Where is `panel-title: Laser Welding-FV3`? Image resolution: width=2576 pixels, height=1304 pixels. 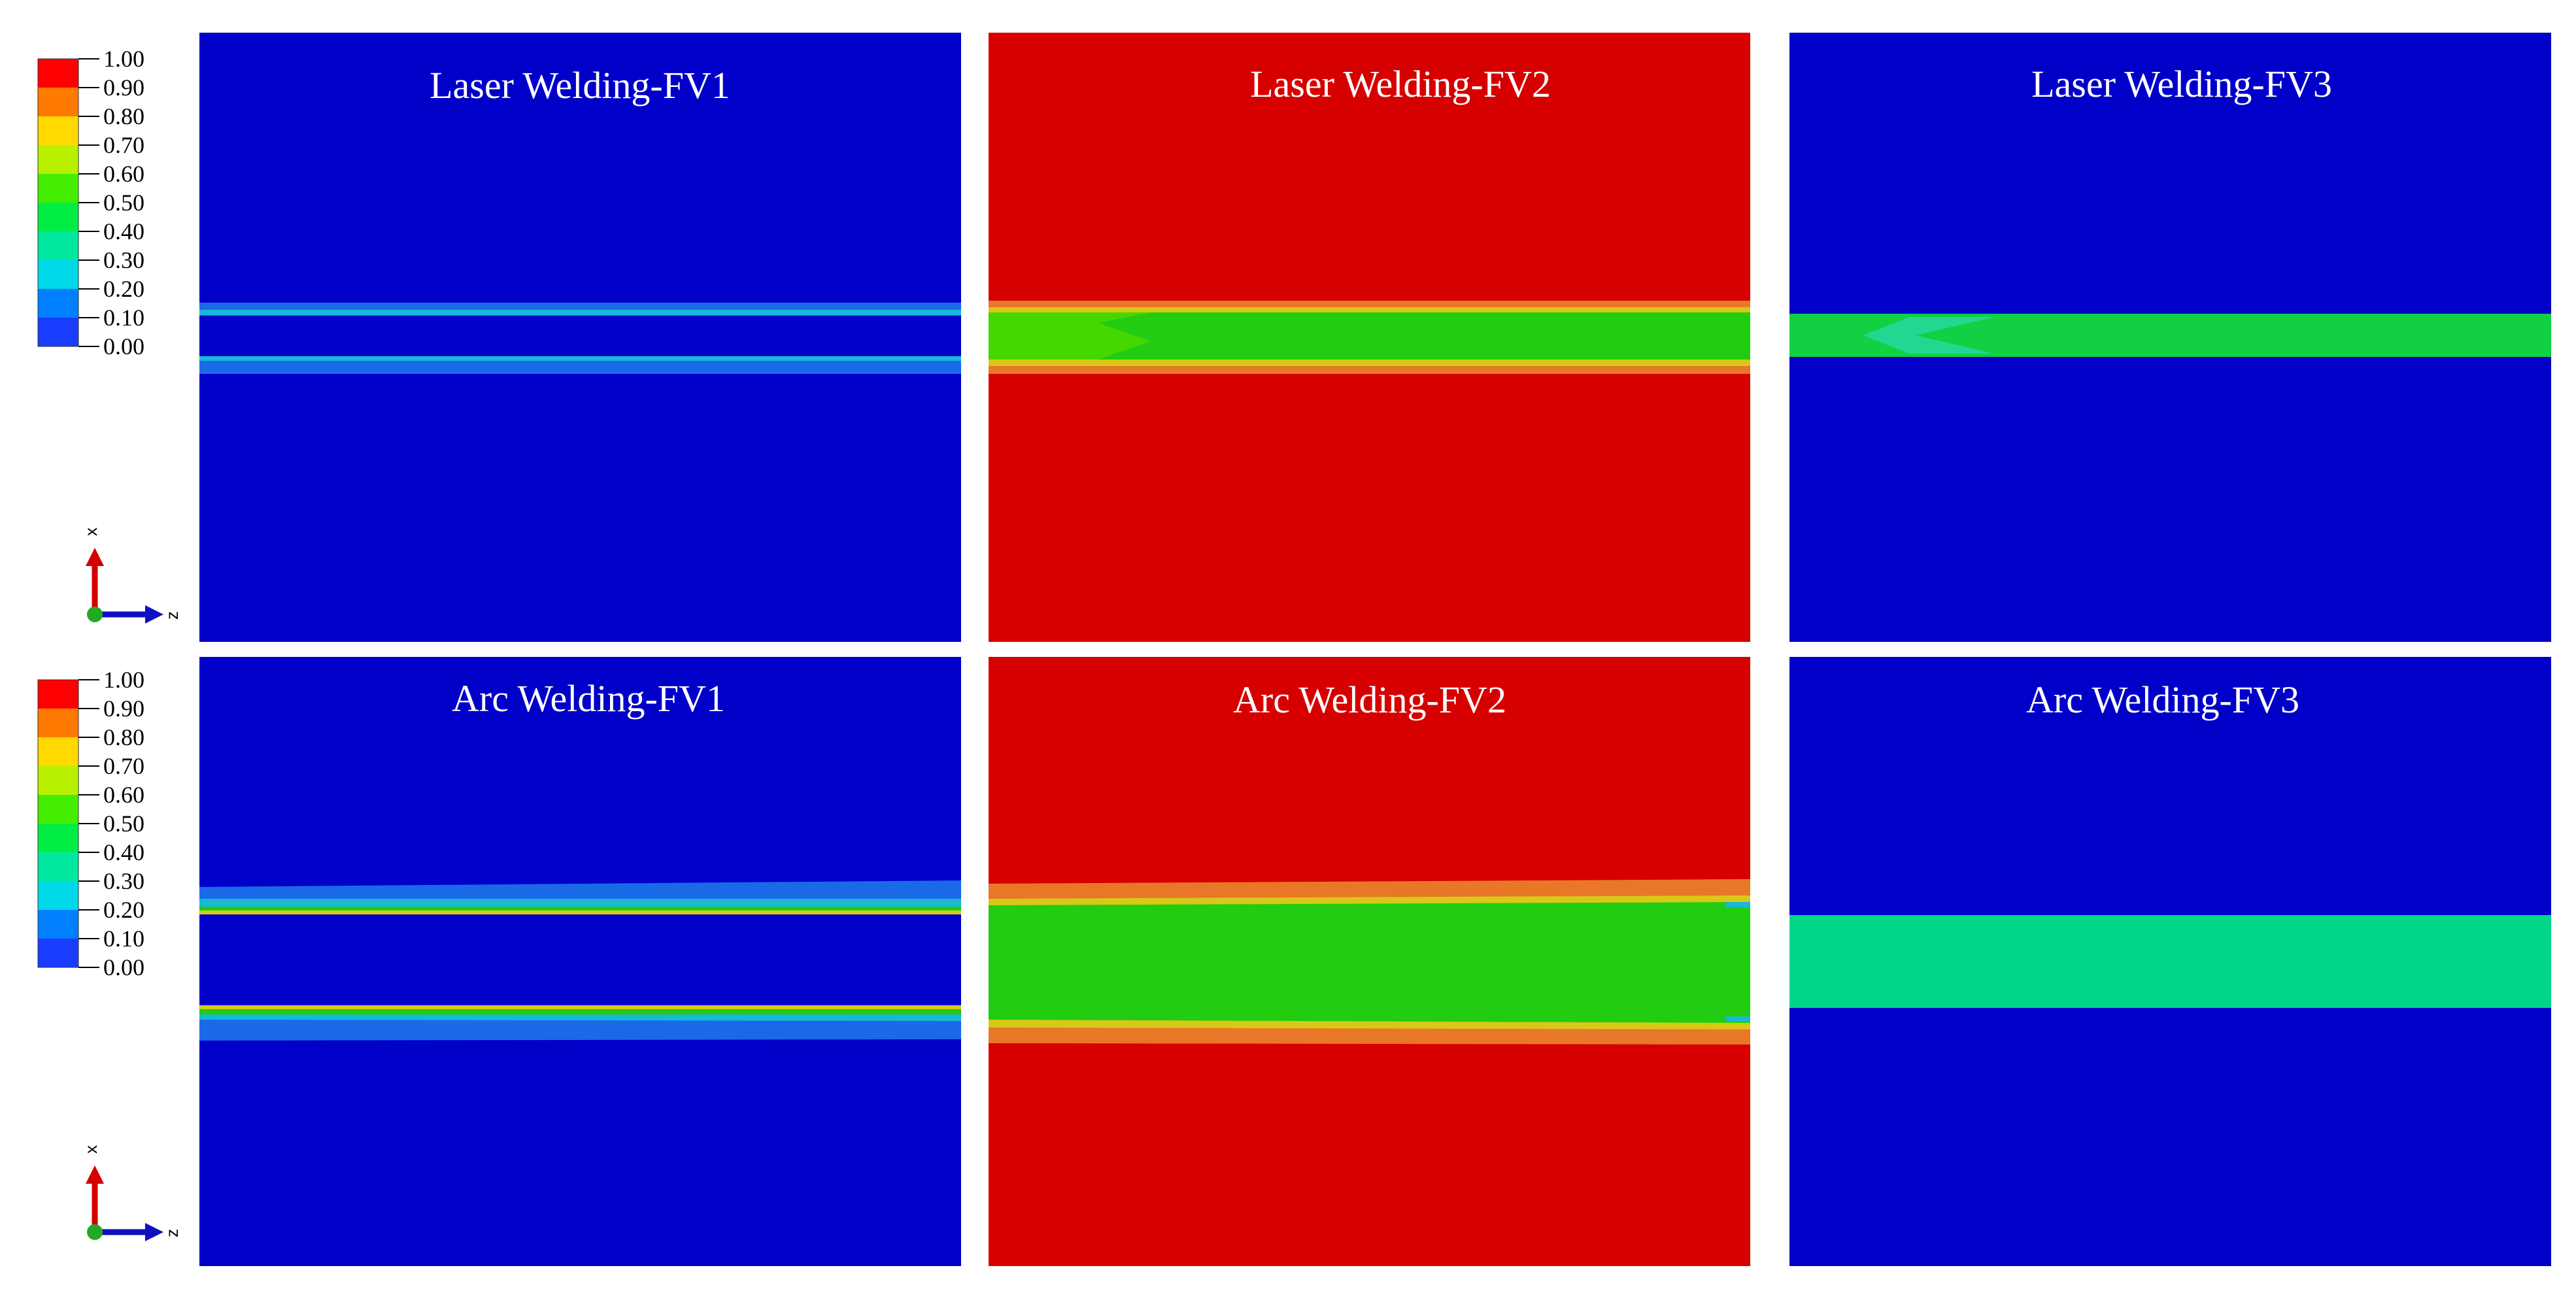 panel-title: Laser Welding-FV3 is located at coordinates (2181, 84).